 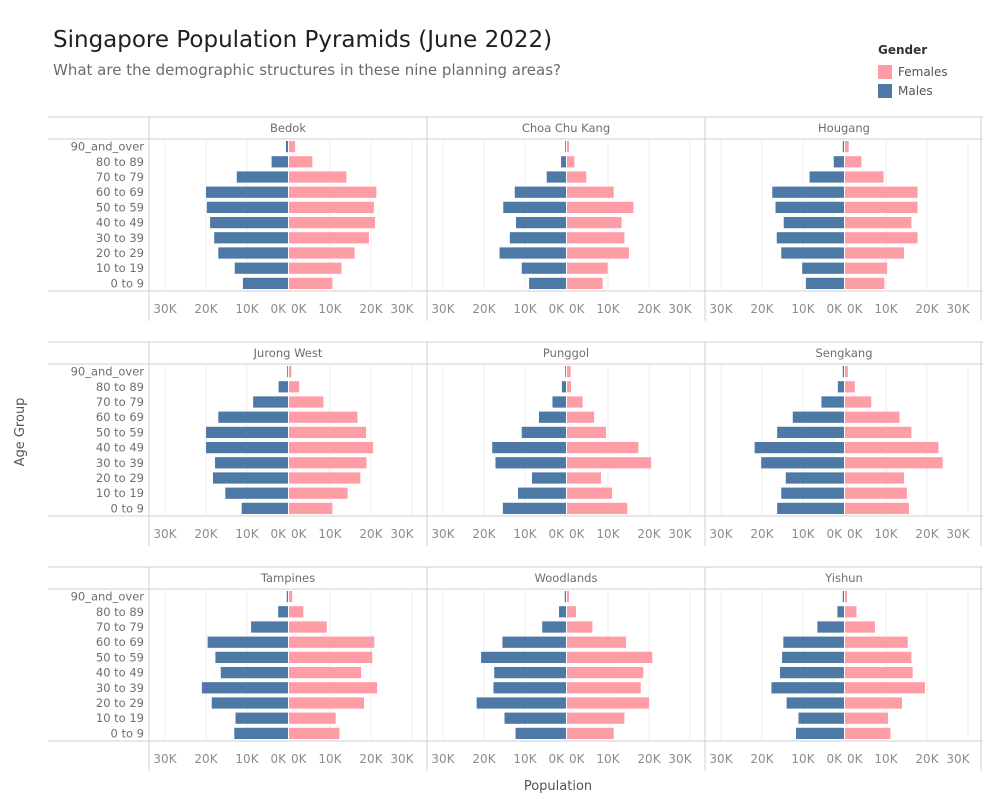 I want to click on panel-title-jurong-west: Jurong West, so click(x=288, y=353).